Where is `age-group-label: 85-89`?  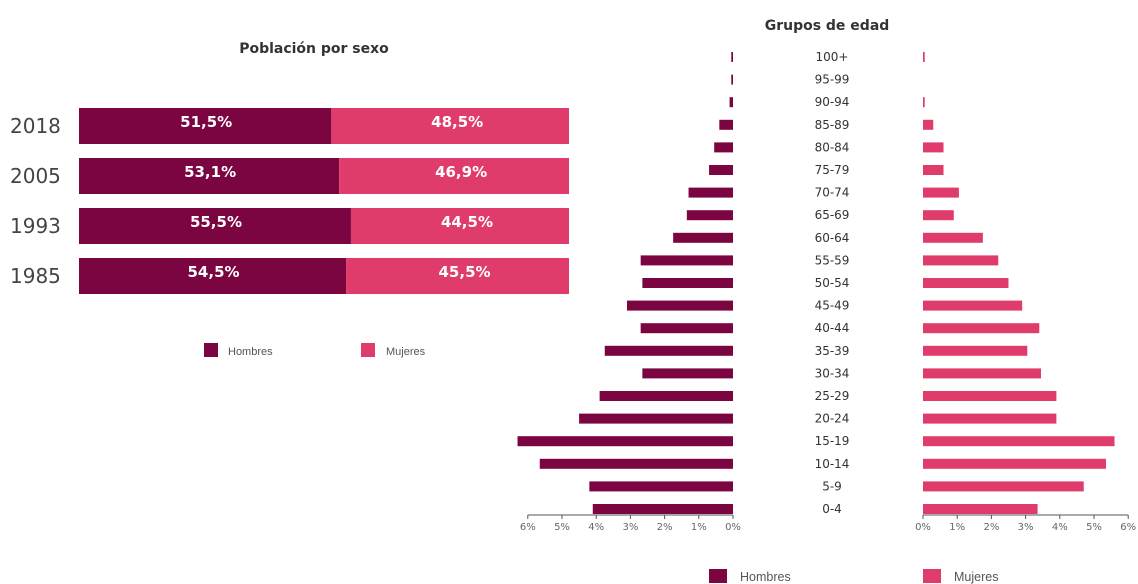
age-group-label: 85-89 is located at coordinates (832, 125).